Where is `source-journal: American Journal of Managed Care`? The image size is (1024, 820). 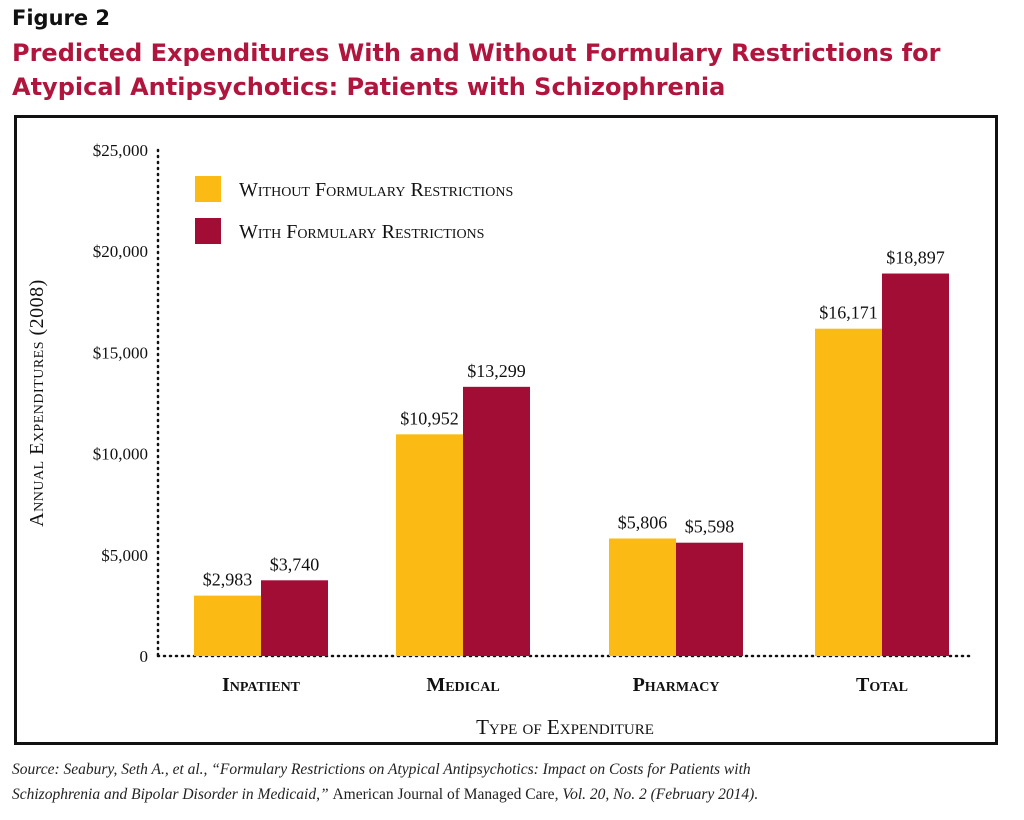
source-journal: American Journal of Managed Care is located at coordinates (443, 794).